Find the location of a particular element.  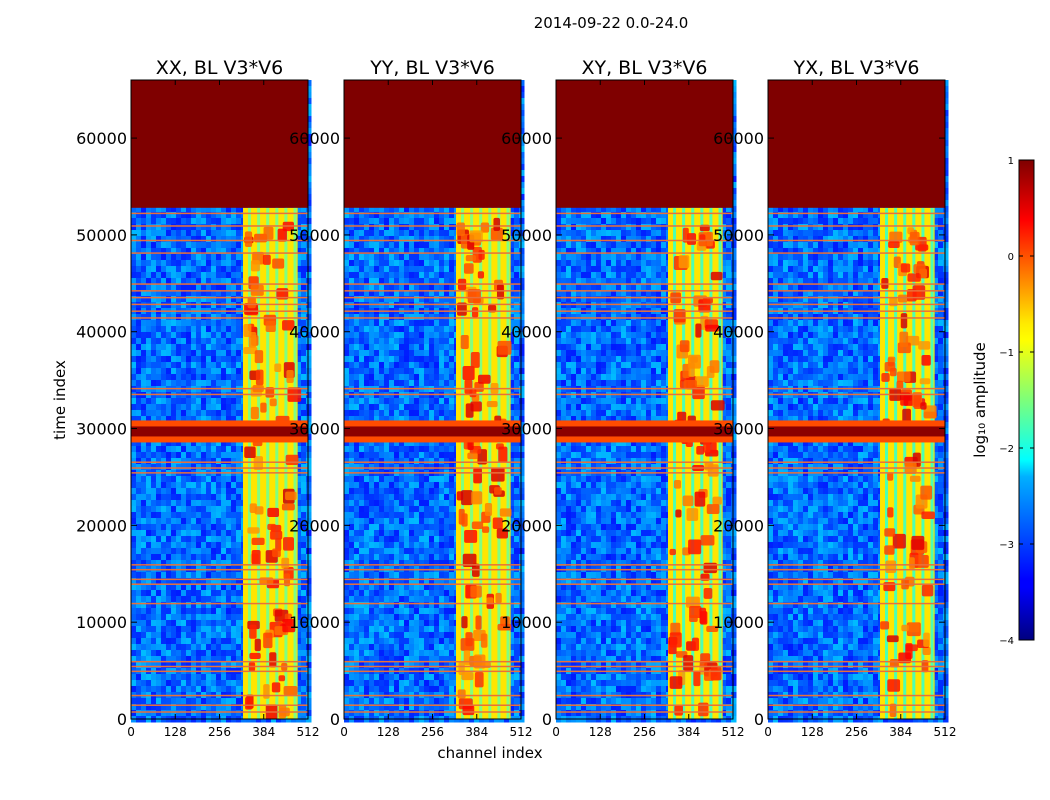

figure-title: 2014-09-22 0.0-24.0 is located at coordinates (611, 23).